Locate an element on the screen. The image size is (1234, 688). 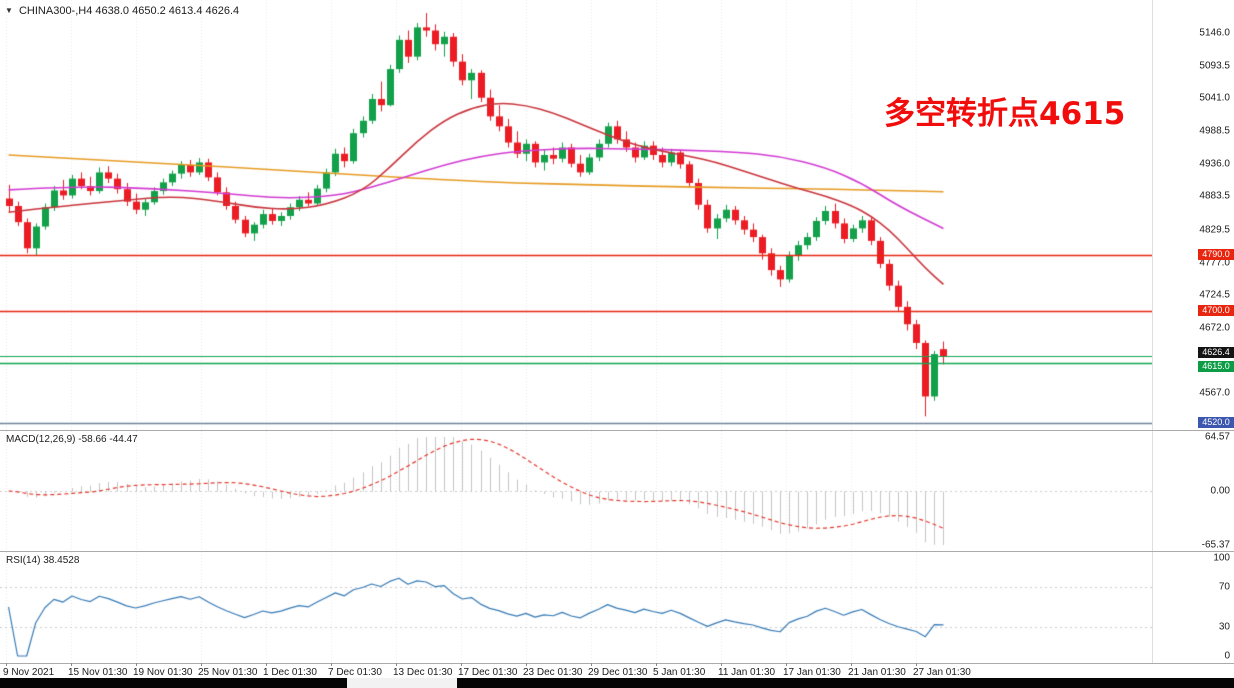
price-marker-4615.0: 4615.0 is located at coordinates (1216, 366).